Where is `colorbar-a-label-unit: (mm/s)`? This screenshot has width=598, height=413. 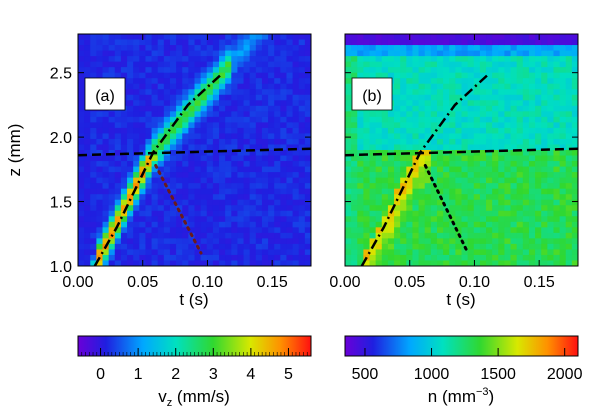
colorbar-a-label-unit: (mm/s) is located at coordinates (203, 396).